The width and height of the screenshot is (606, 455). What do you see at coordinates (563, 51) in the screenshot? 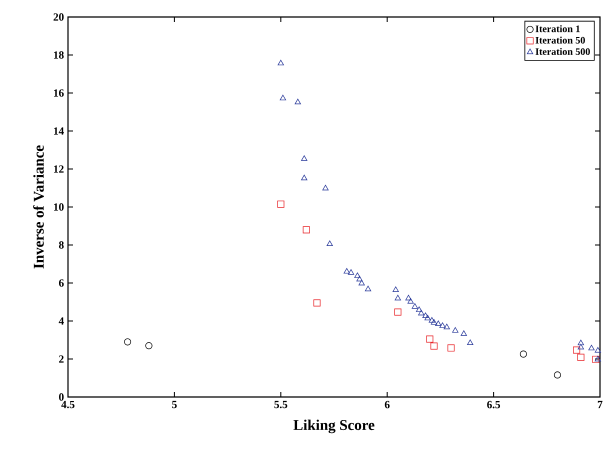
I see `legend-label: Iteration 500` at bounding box center [563, 51].